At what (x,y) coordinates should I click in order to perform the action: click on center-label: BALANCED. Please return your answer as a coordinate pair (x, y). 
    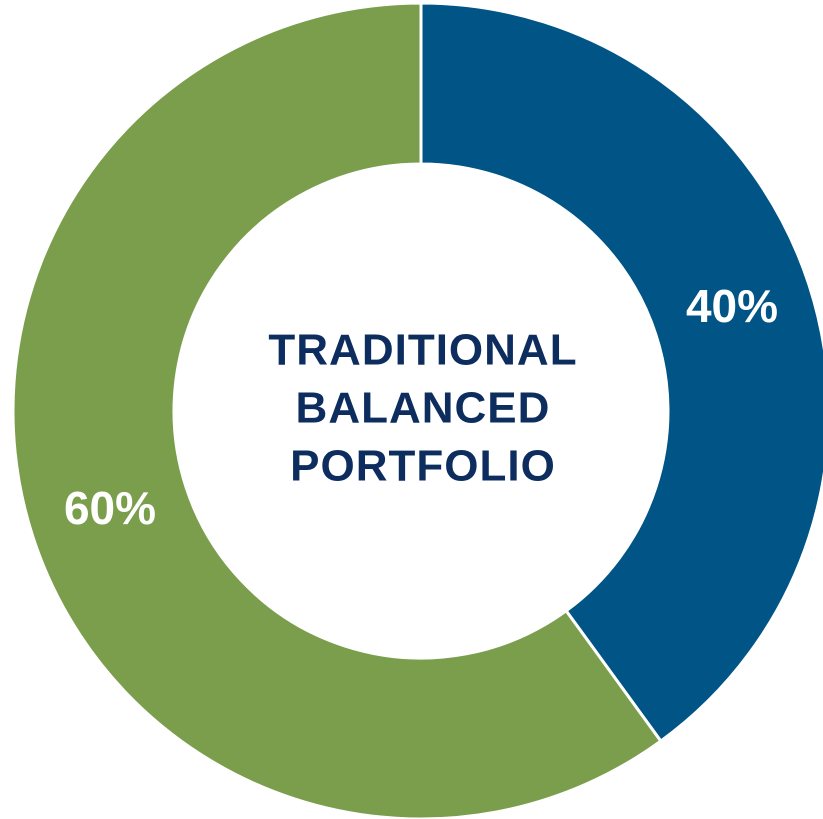
    Looking at the image, I should click on (423, 408).